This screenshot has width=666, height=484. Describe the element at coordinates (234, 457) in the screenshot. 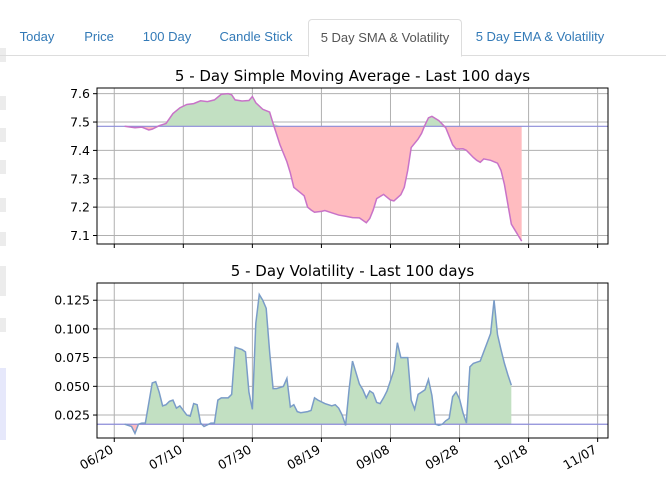

I see `x-date-label: 07/30` at that location.